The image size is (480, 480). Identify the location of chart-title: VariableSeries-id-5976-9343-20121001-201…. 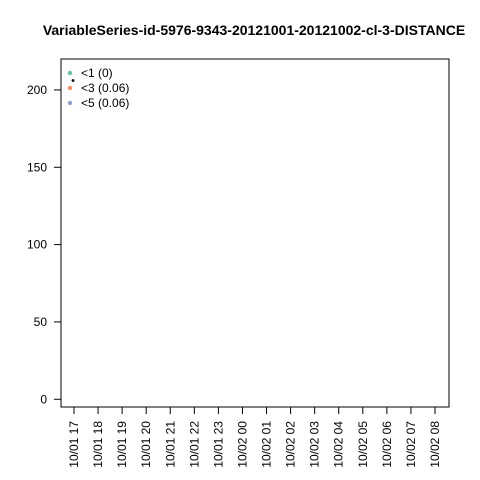
(254, 30).